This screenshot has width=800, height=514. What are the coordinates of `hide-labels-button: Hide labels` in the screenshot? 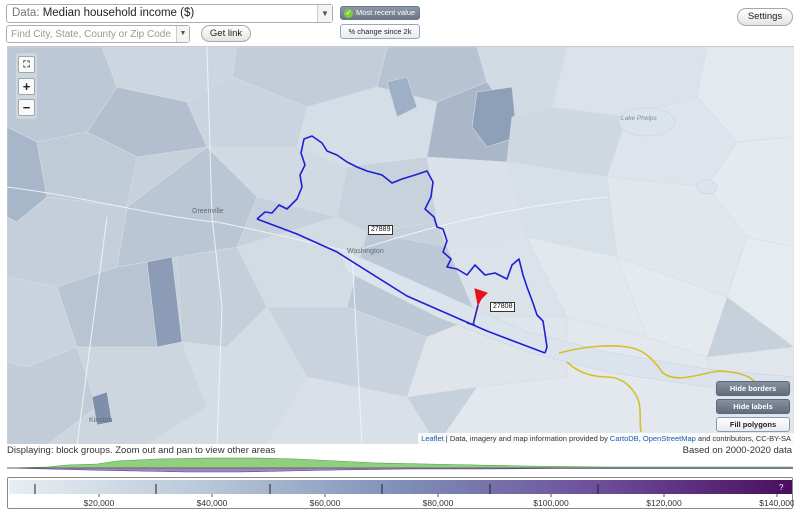 It's located at (753, 406).